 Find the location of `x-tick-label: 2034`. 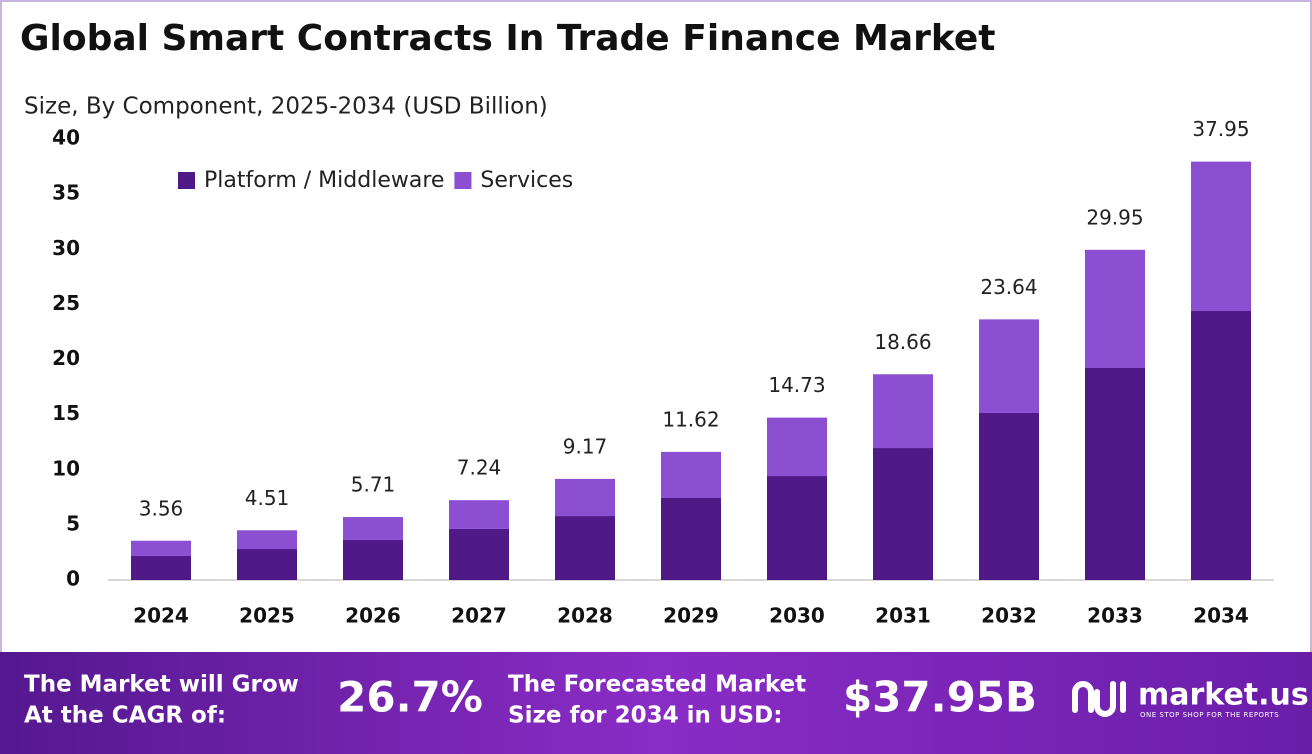

x-tick-label: 2034 is located at coordinates (1221, 616).